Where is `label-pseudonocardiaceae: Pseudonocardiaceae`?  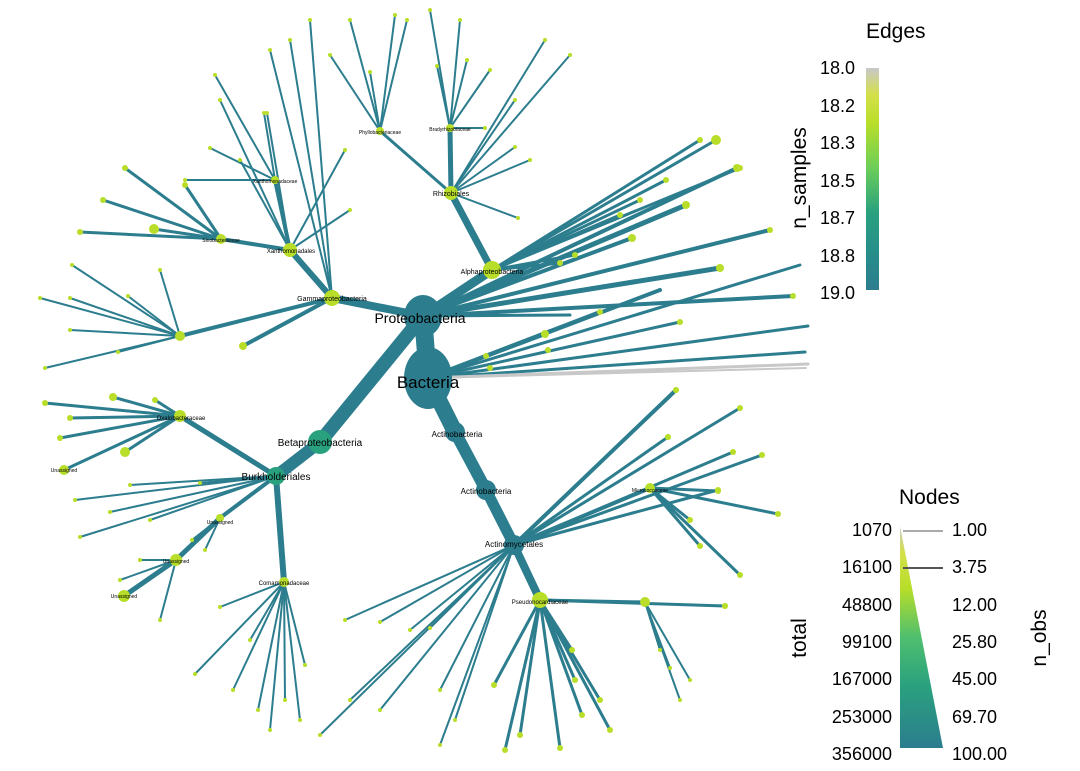
label-pseudonocardiaceae: Pseudonocardiaceae is located at coordinates (540, 603).